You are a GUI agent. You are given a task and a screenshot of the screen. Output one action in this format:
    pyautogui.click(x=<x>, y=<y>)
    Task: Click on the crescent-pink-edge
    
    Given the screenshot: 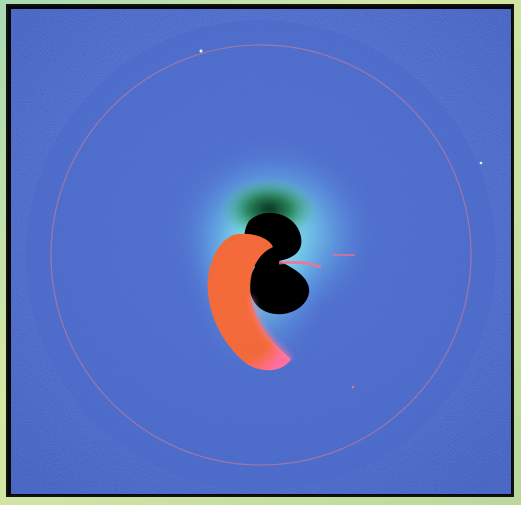 What is the action you would take?
    pyautogui.click(x=270, y=328)
    